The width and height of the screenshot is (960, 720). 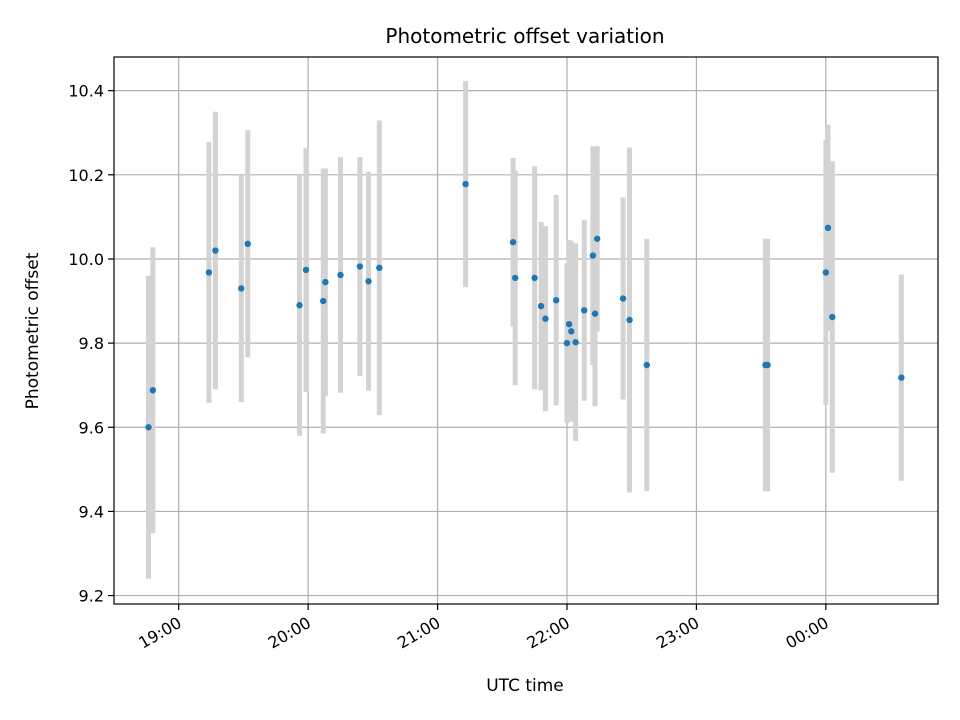 What do you see at coordinates (525, 686) in the screenshot?
I see `x-axis-label: UTC time` at bounding box center [525, 686].